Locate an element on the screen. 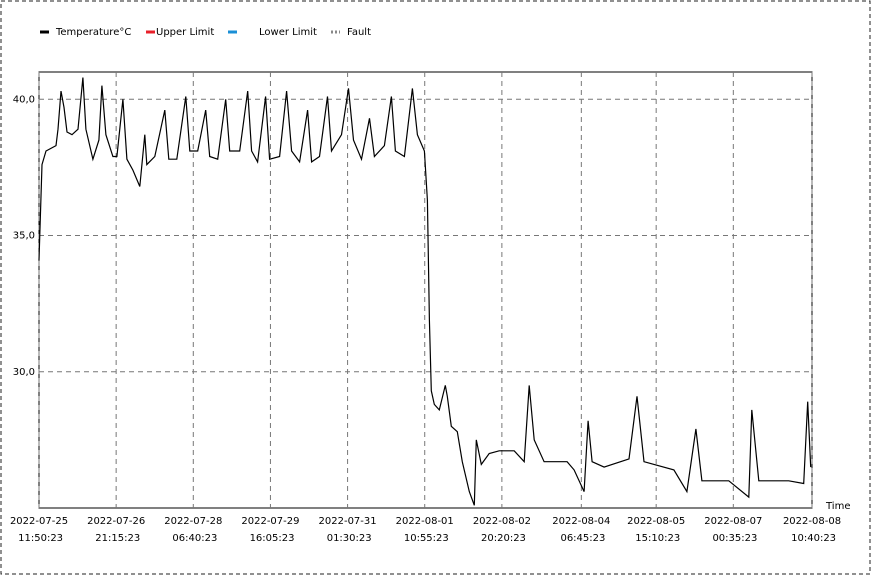 This screenshot has width=872, height=576. x-tick-label: 2022-07-31 01:30:23 is located at coordinates (348, 530).